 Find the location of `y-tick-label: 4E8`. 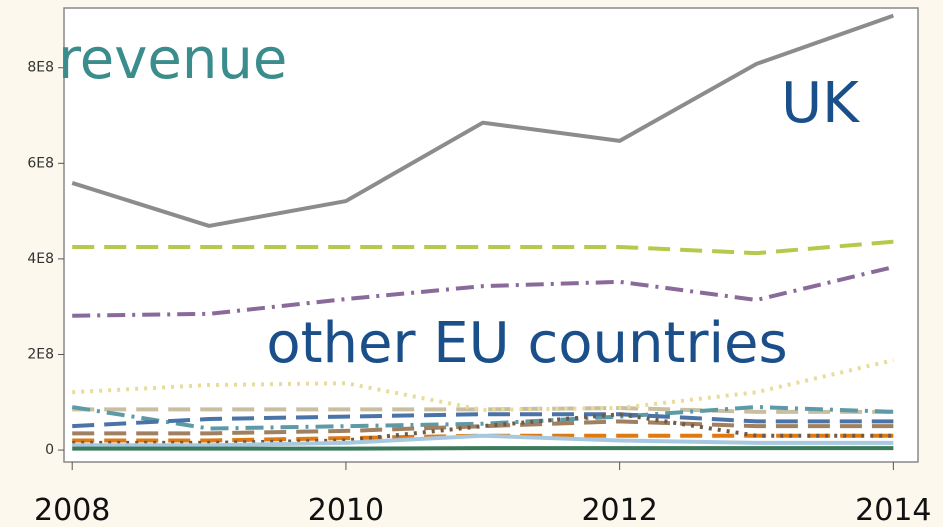

y-tick-label: 4E8 is located at coordinates (40, 259).